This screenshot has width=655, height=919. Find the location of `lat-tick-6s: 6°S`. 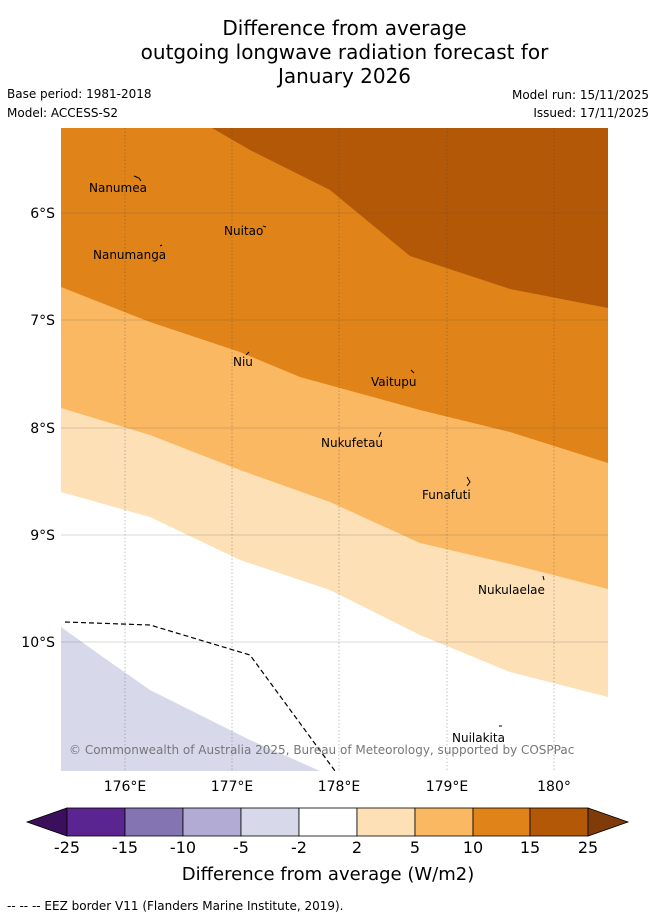

lat-tick-6s: 6°S is located at coordinates (42, 214).